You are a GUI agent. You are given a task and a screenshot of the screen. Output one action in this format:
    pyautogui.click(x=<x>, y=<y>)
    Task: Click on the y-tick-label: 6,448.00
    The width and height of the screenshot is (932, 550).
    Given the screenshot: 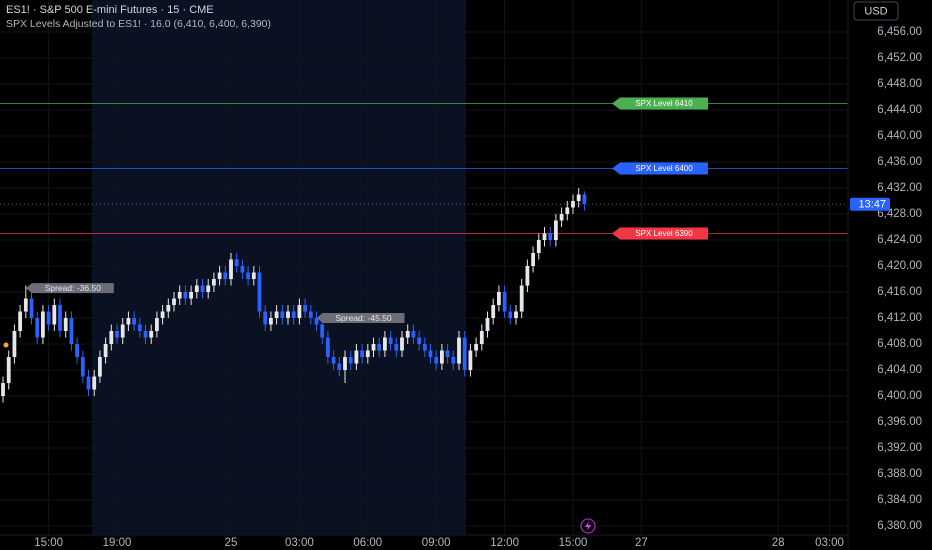 What is the action you would take?
    pyautogui.click(x=899, y=84)
    